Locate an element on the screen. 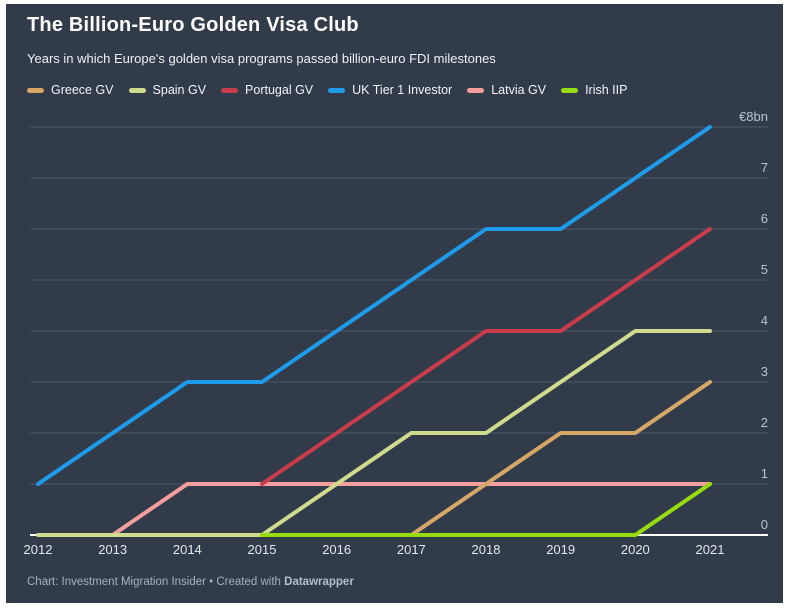  y-tick-label-3: 3 is located at coordinates (764, 371).